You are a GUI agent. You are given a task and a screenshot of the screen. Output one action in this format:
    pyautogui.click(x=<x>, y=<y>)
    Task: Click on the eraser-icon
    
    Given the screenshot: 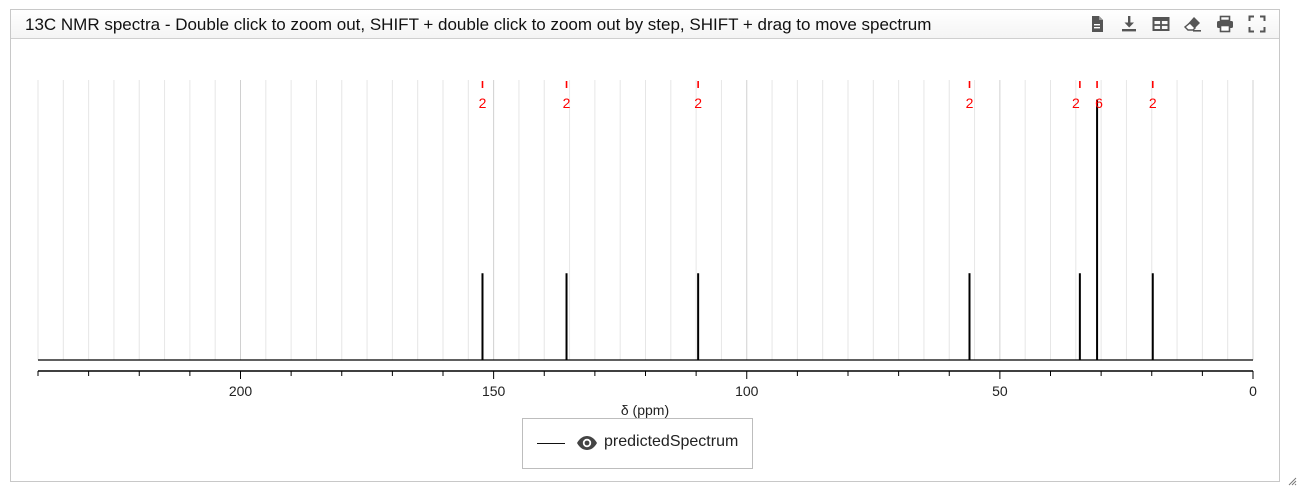 What is the action you would take?
    pyautogui.click(x=1193, y=24)
    